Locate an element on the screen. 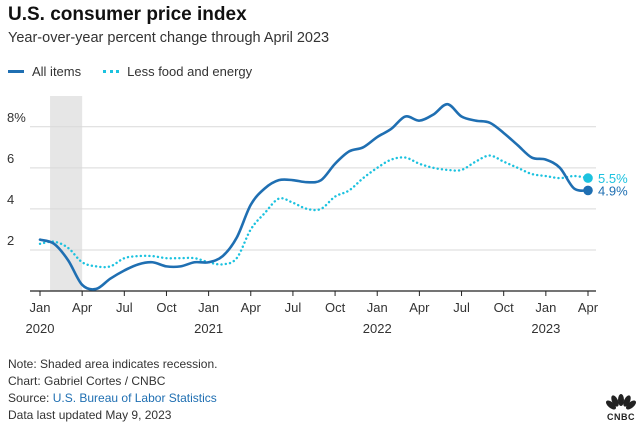 The image size is (644, 430). footer-updated: Data last updated May 9, 2023 is located at coordinates (90, 415).